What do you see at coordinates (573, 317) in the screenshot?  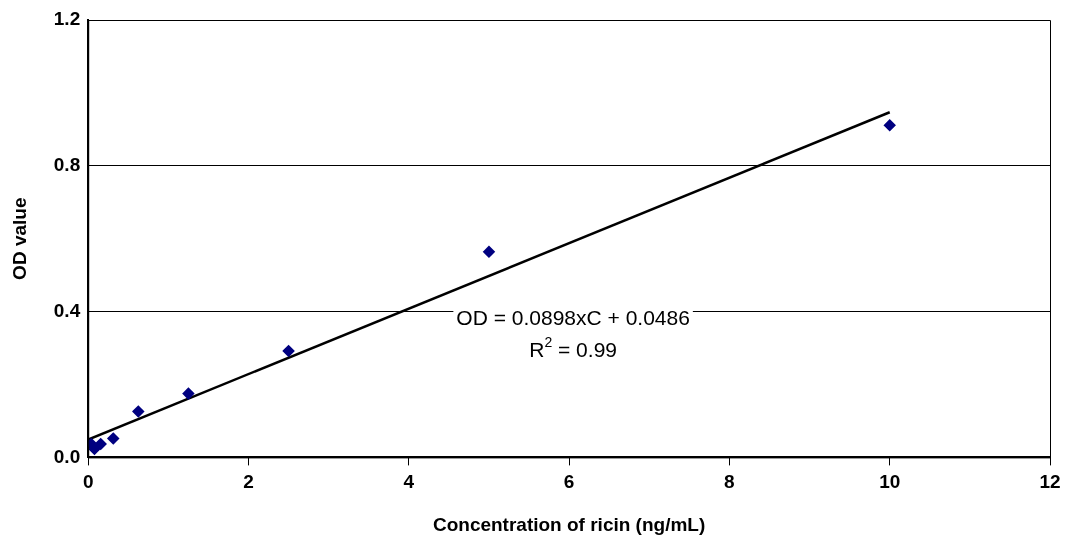 I see `annotation: OD = 0.0898xC + 0.0486` at bounding box center [573, 317].